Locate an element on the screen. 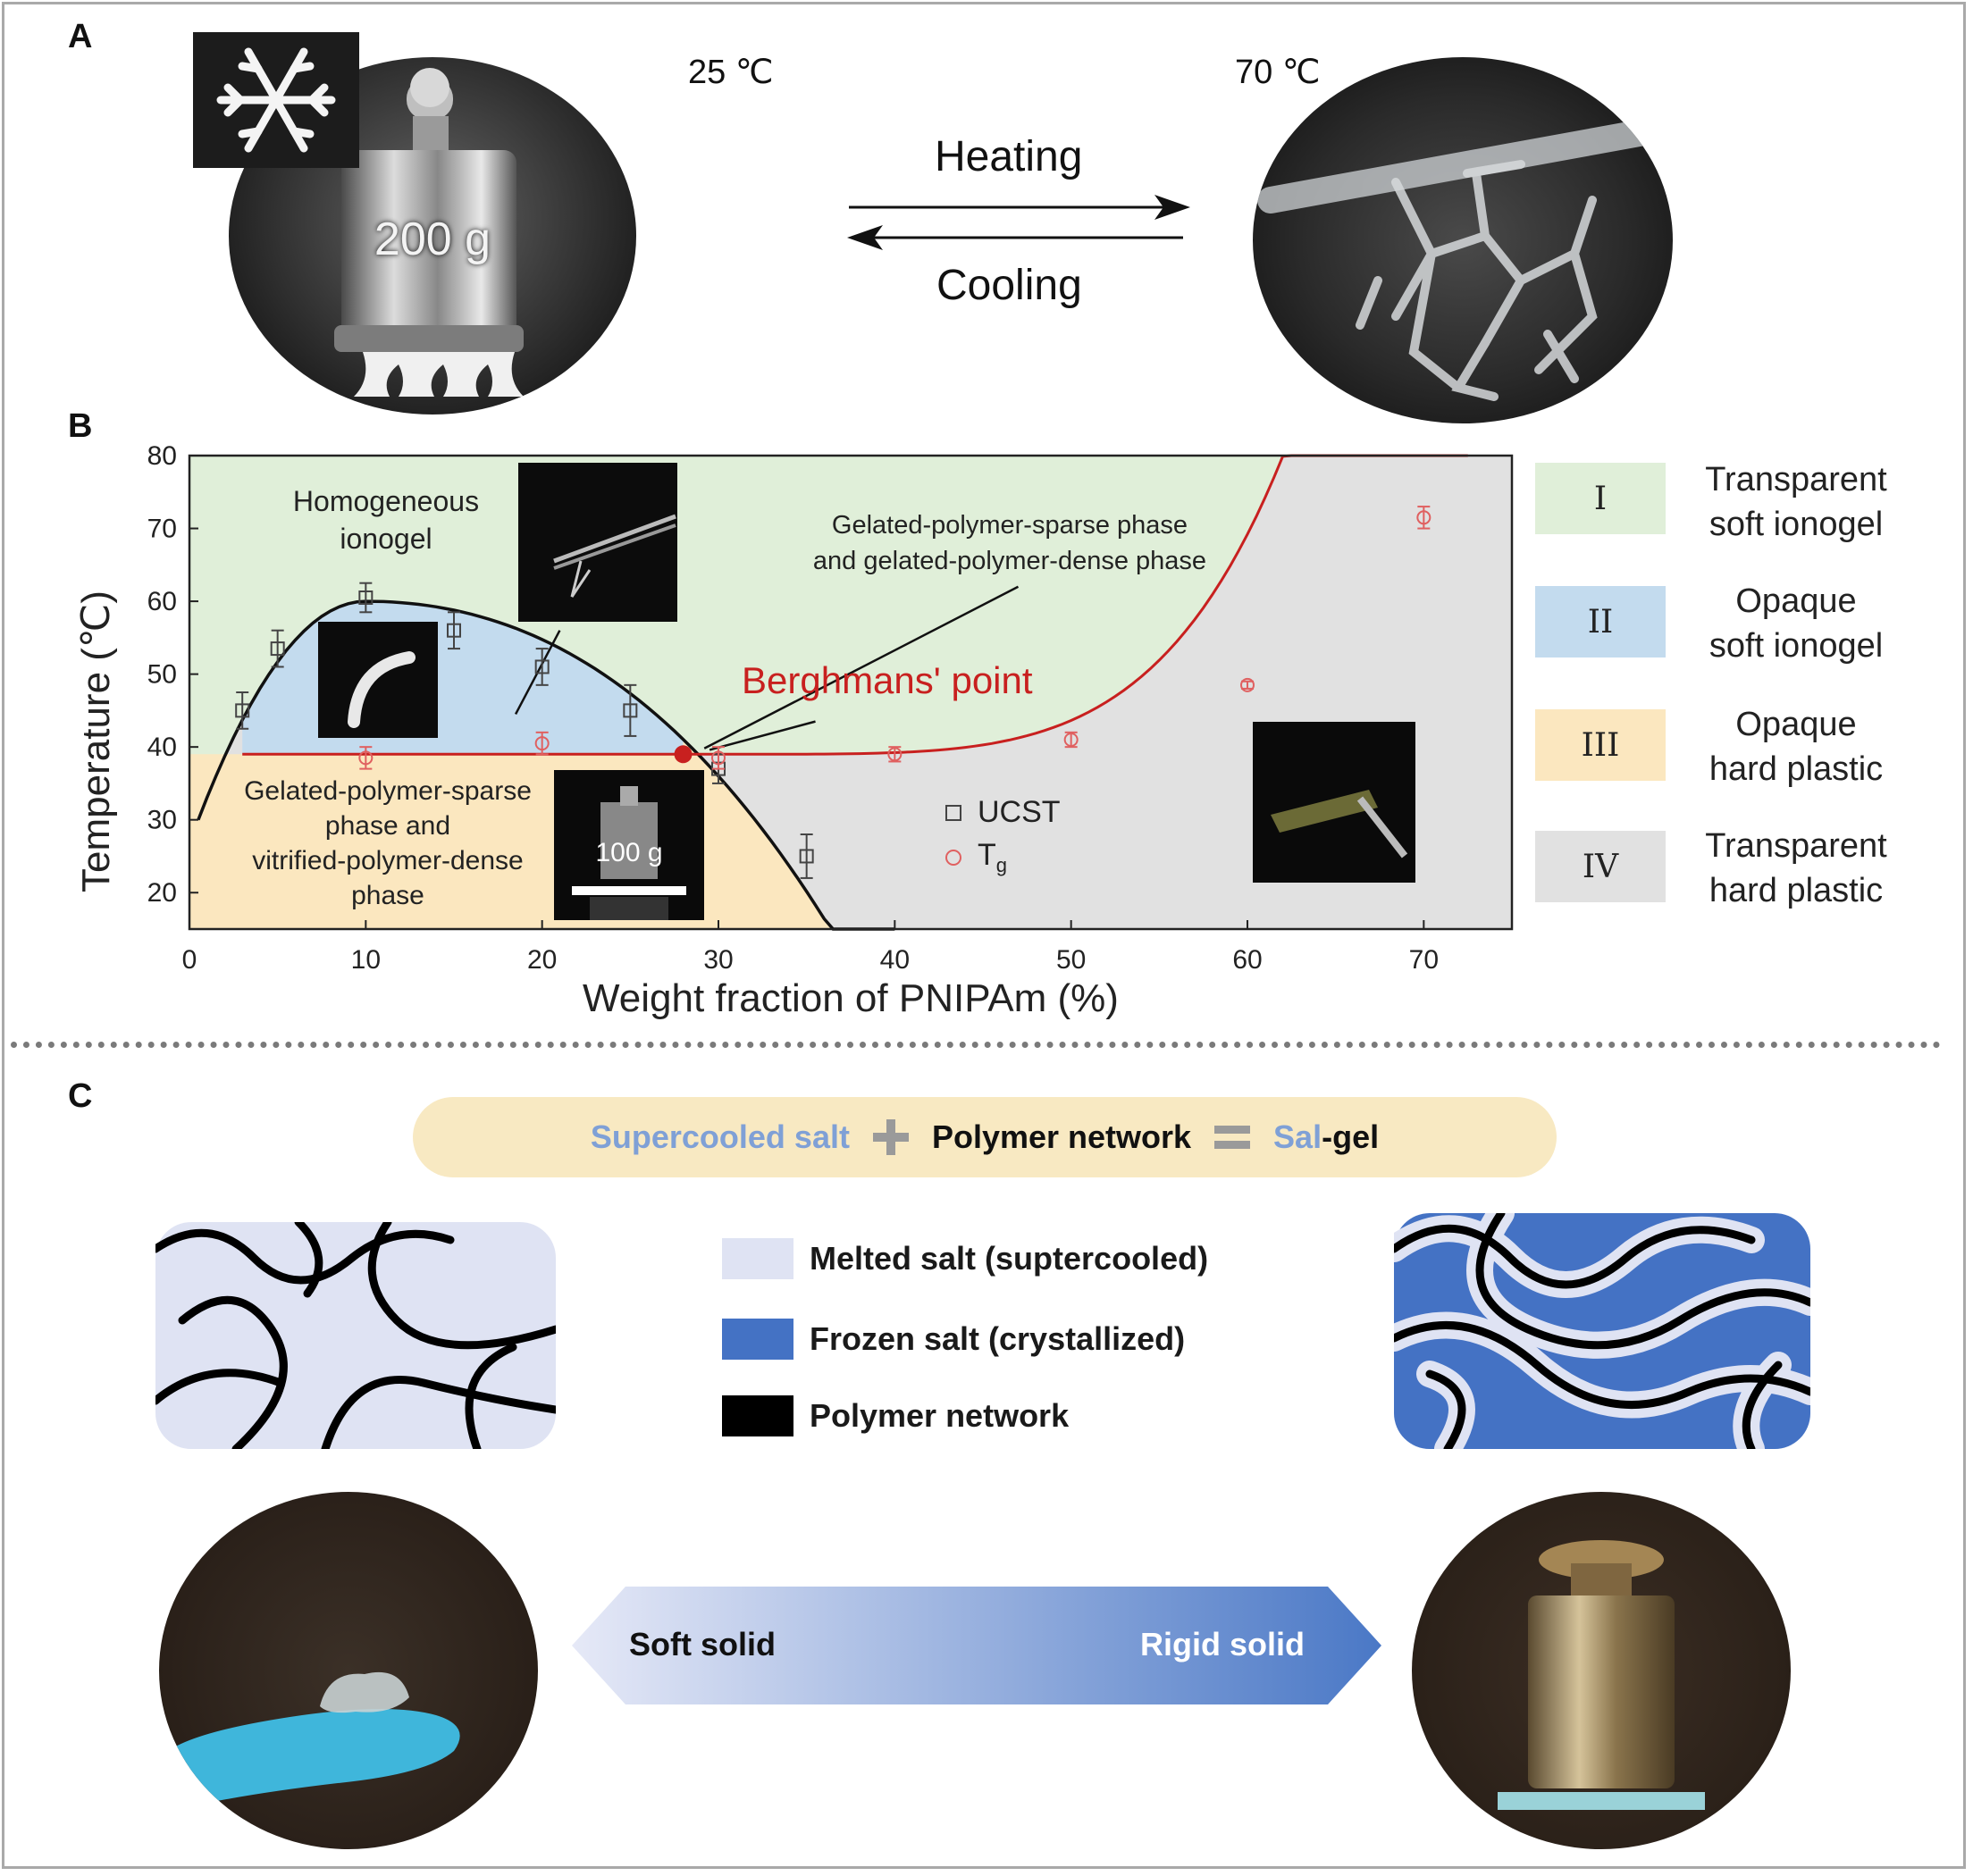 The height and width of the screenshot is (1876, 1973). weight-illustration is located at coordinates (429, 232).